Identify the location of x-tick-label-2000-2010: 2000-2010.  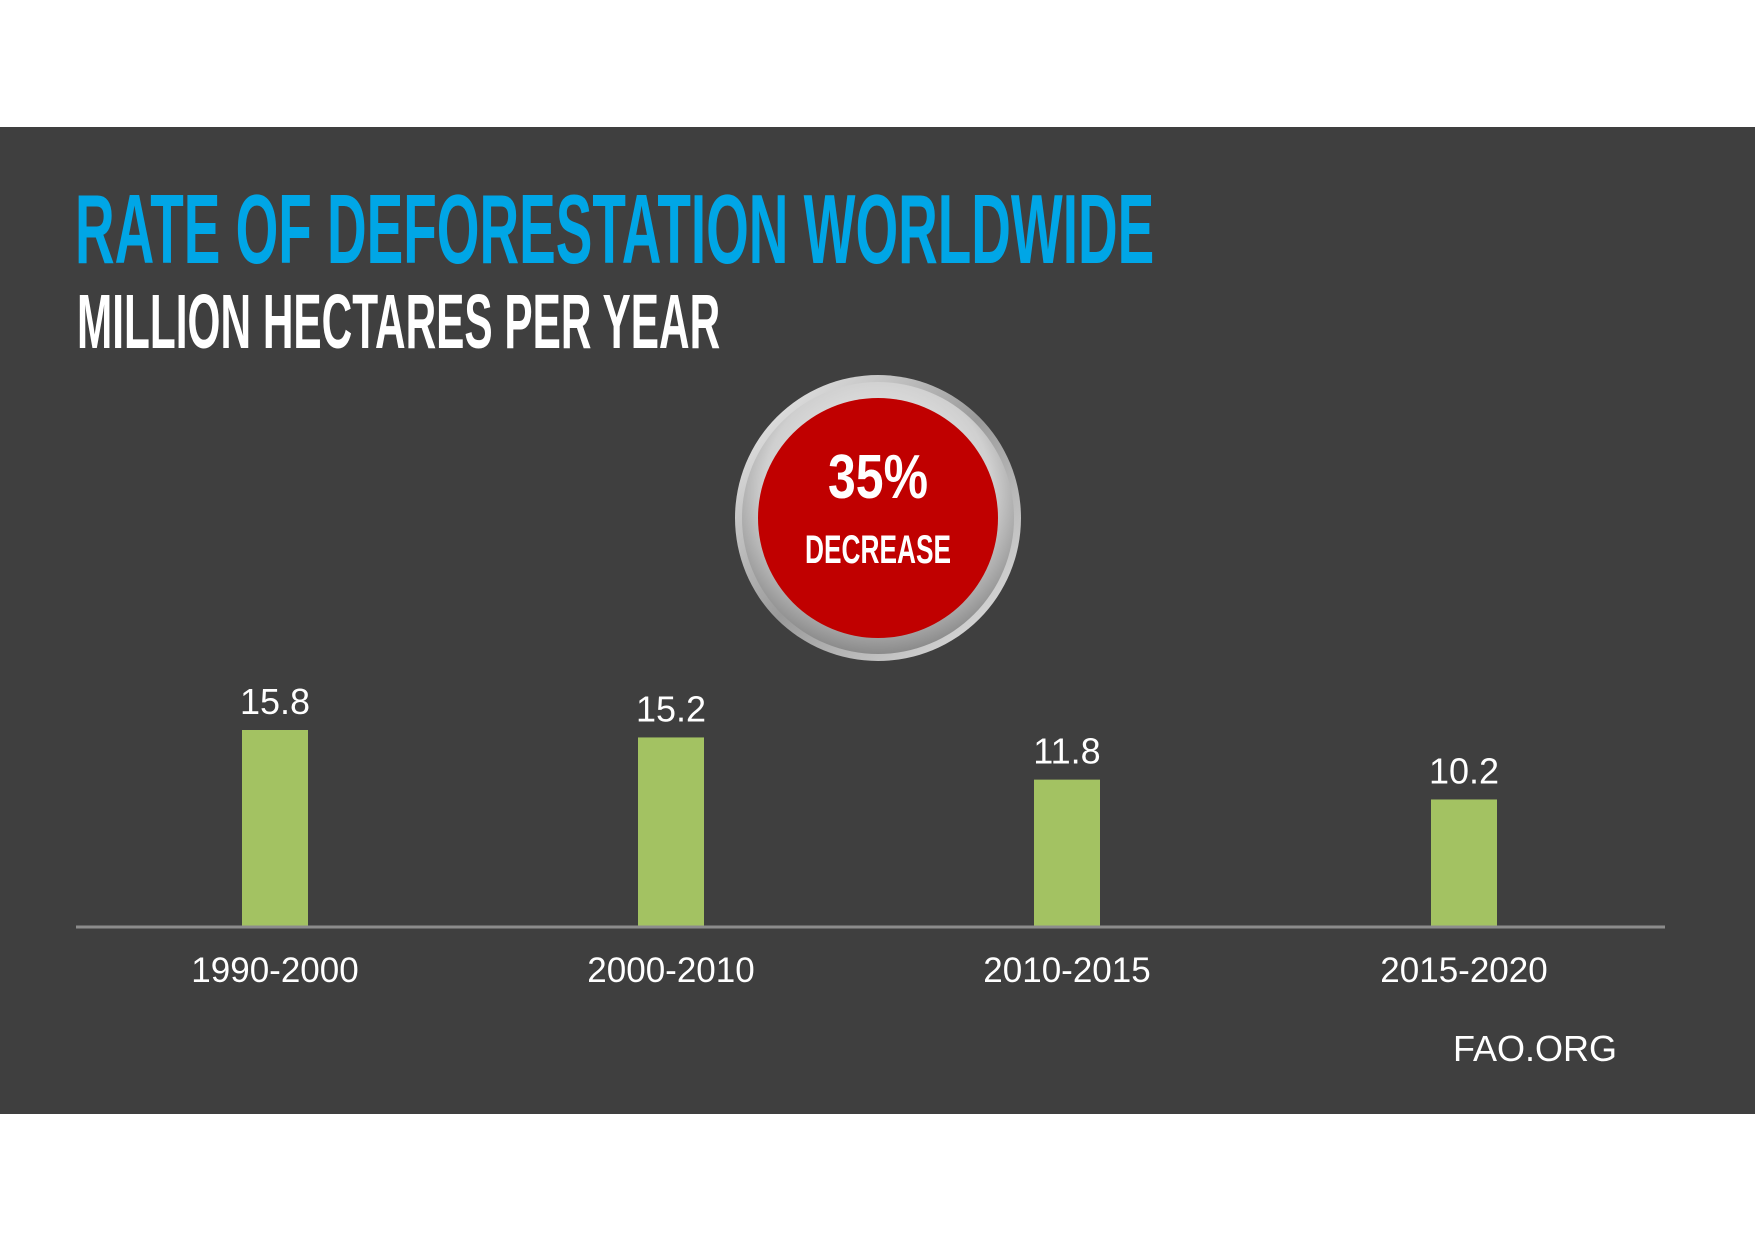
(670, 970).